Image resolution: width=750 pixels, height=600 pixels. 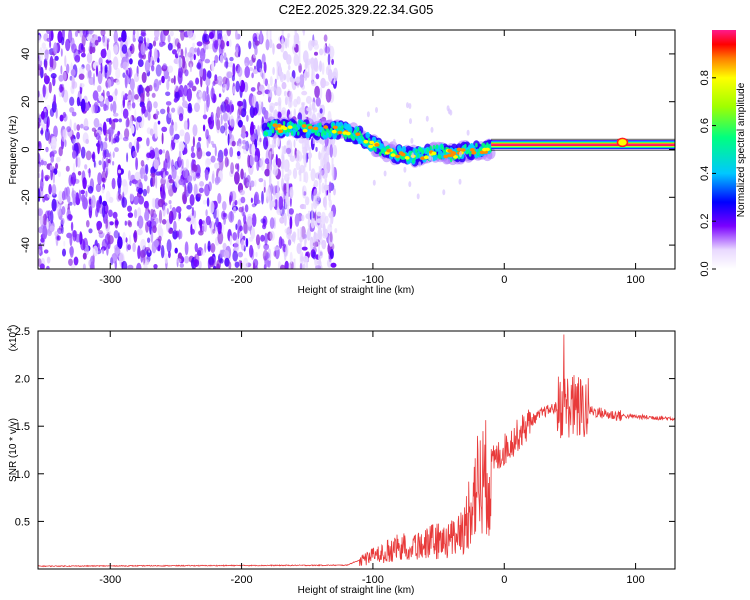 I want to click on colorbar-tick-label: 0.0, so click(x=705, y=268).